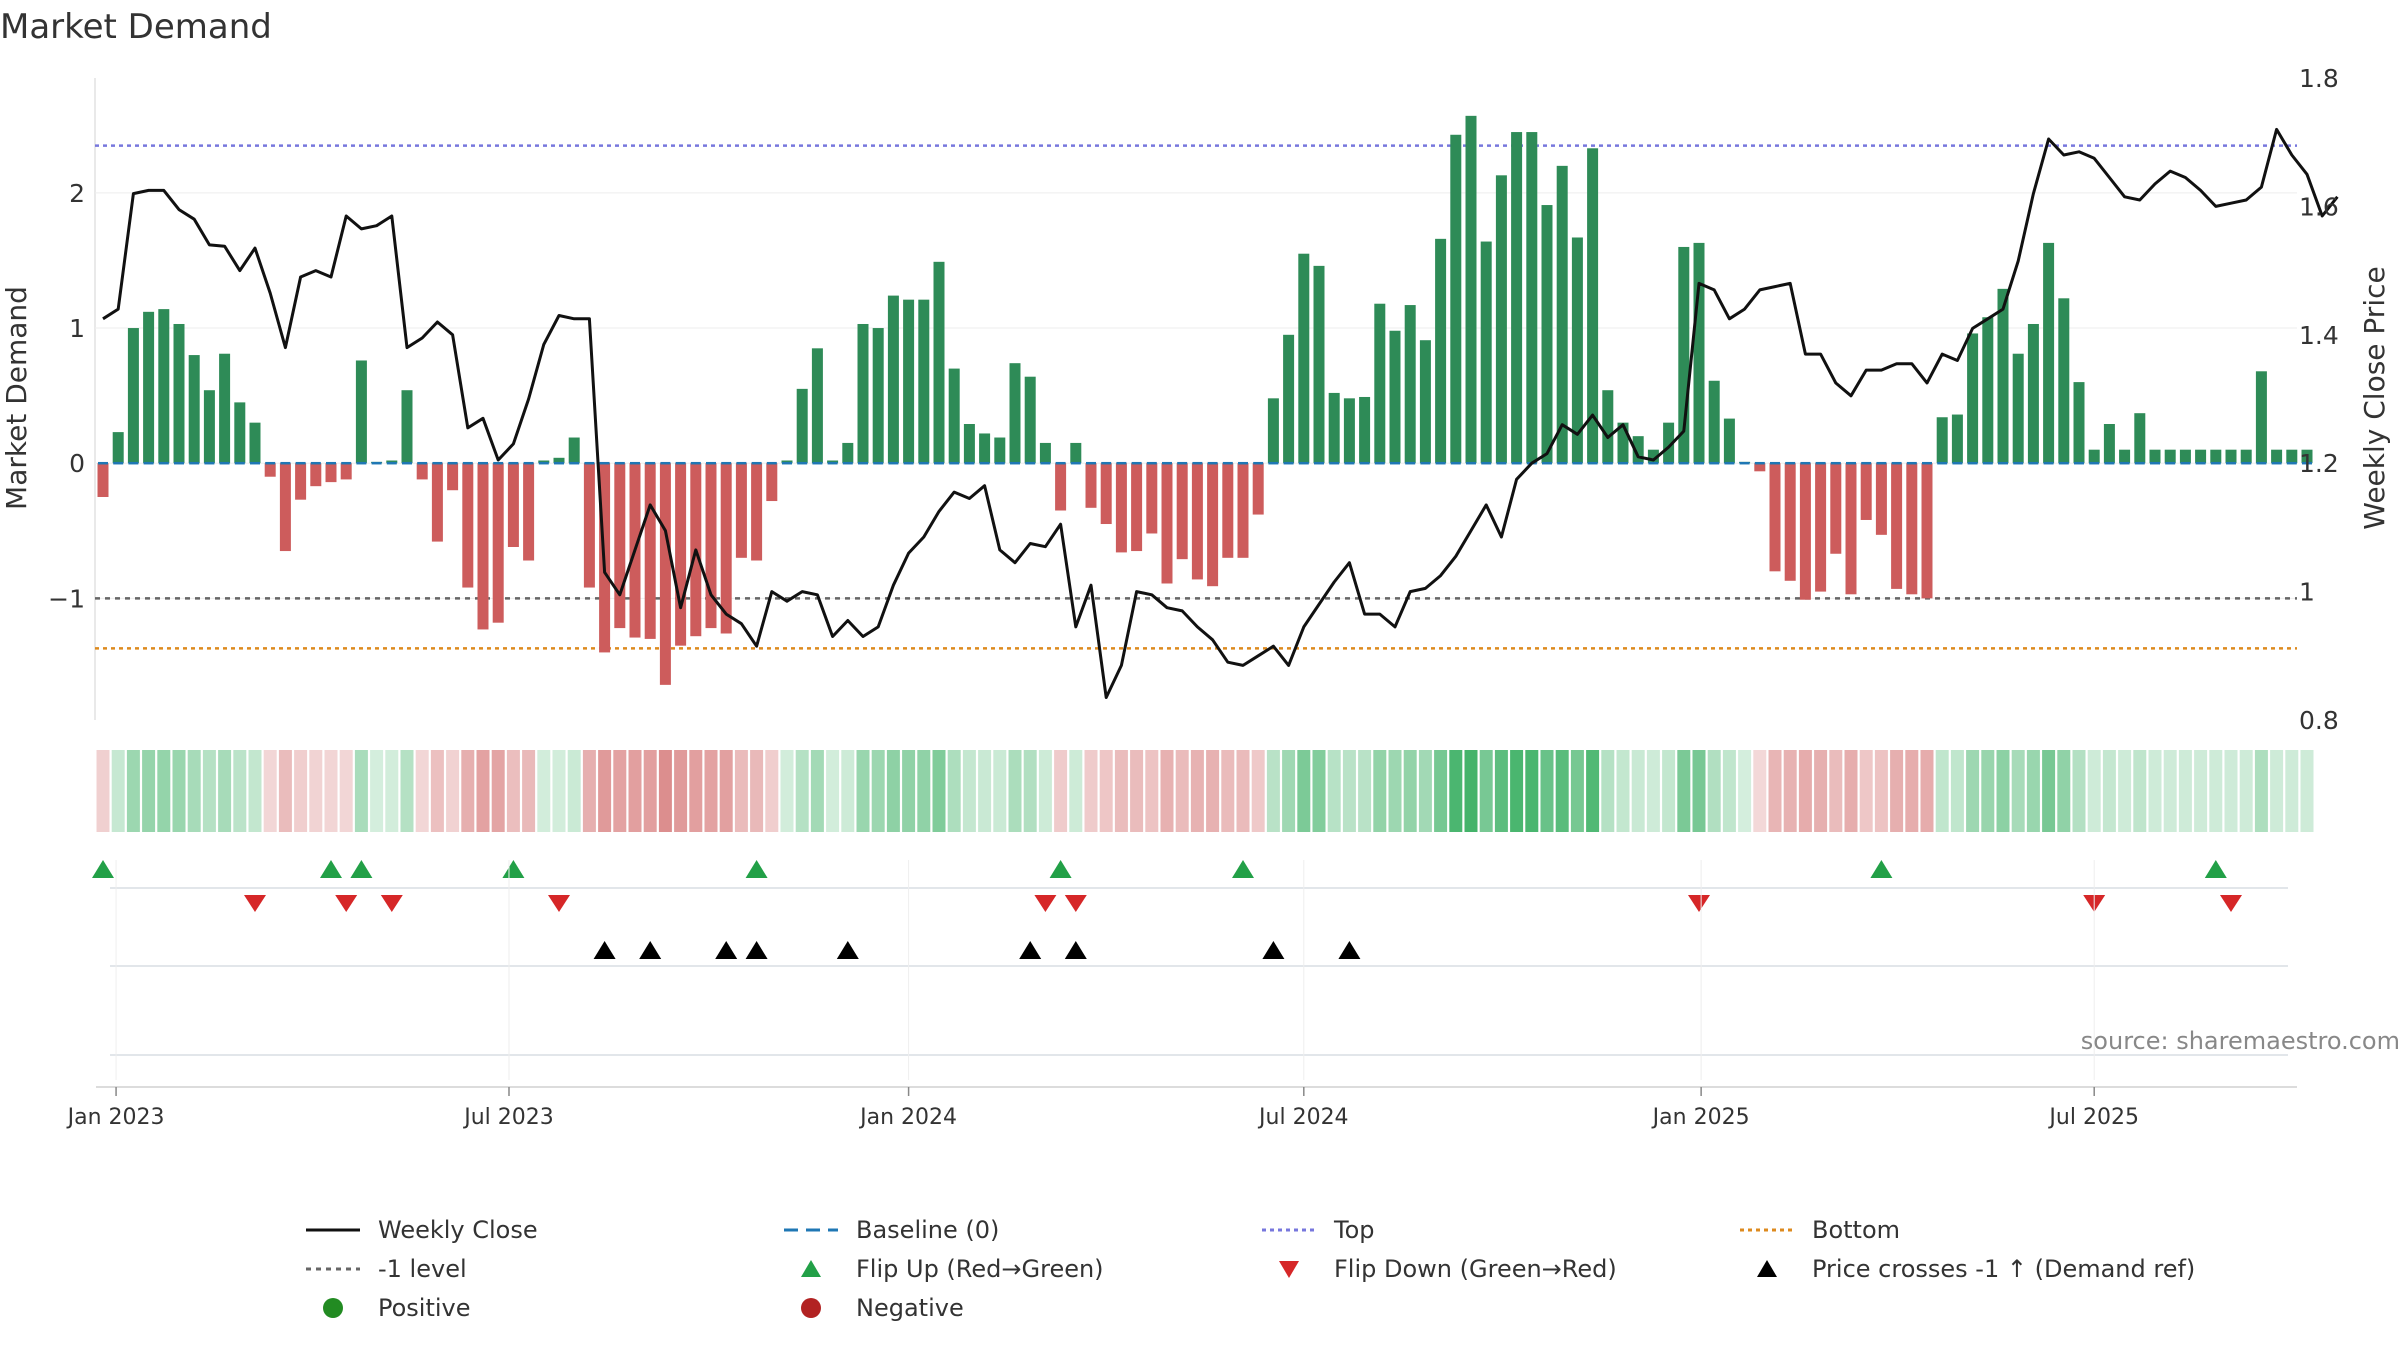 The height and width of the screenshot is (1350, 2400). Describe the element at coordinates (66, 396) in the screenshot. I see `left-axis-ticks: 2 1 0 −1` at that location.